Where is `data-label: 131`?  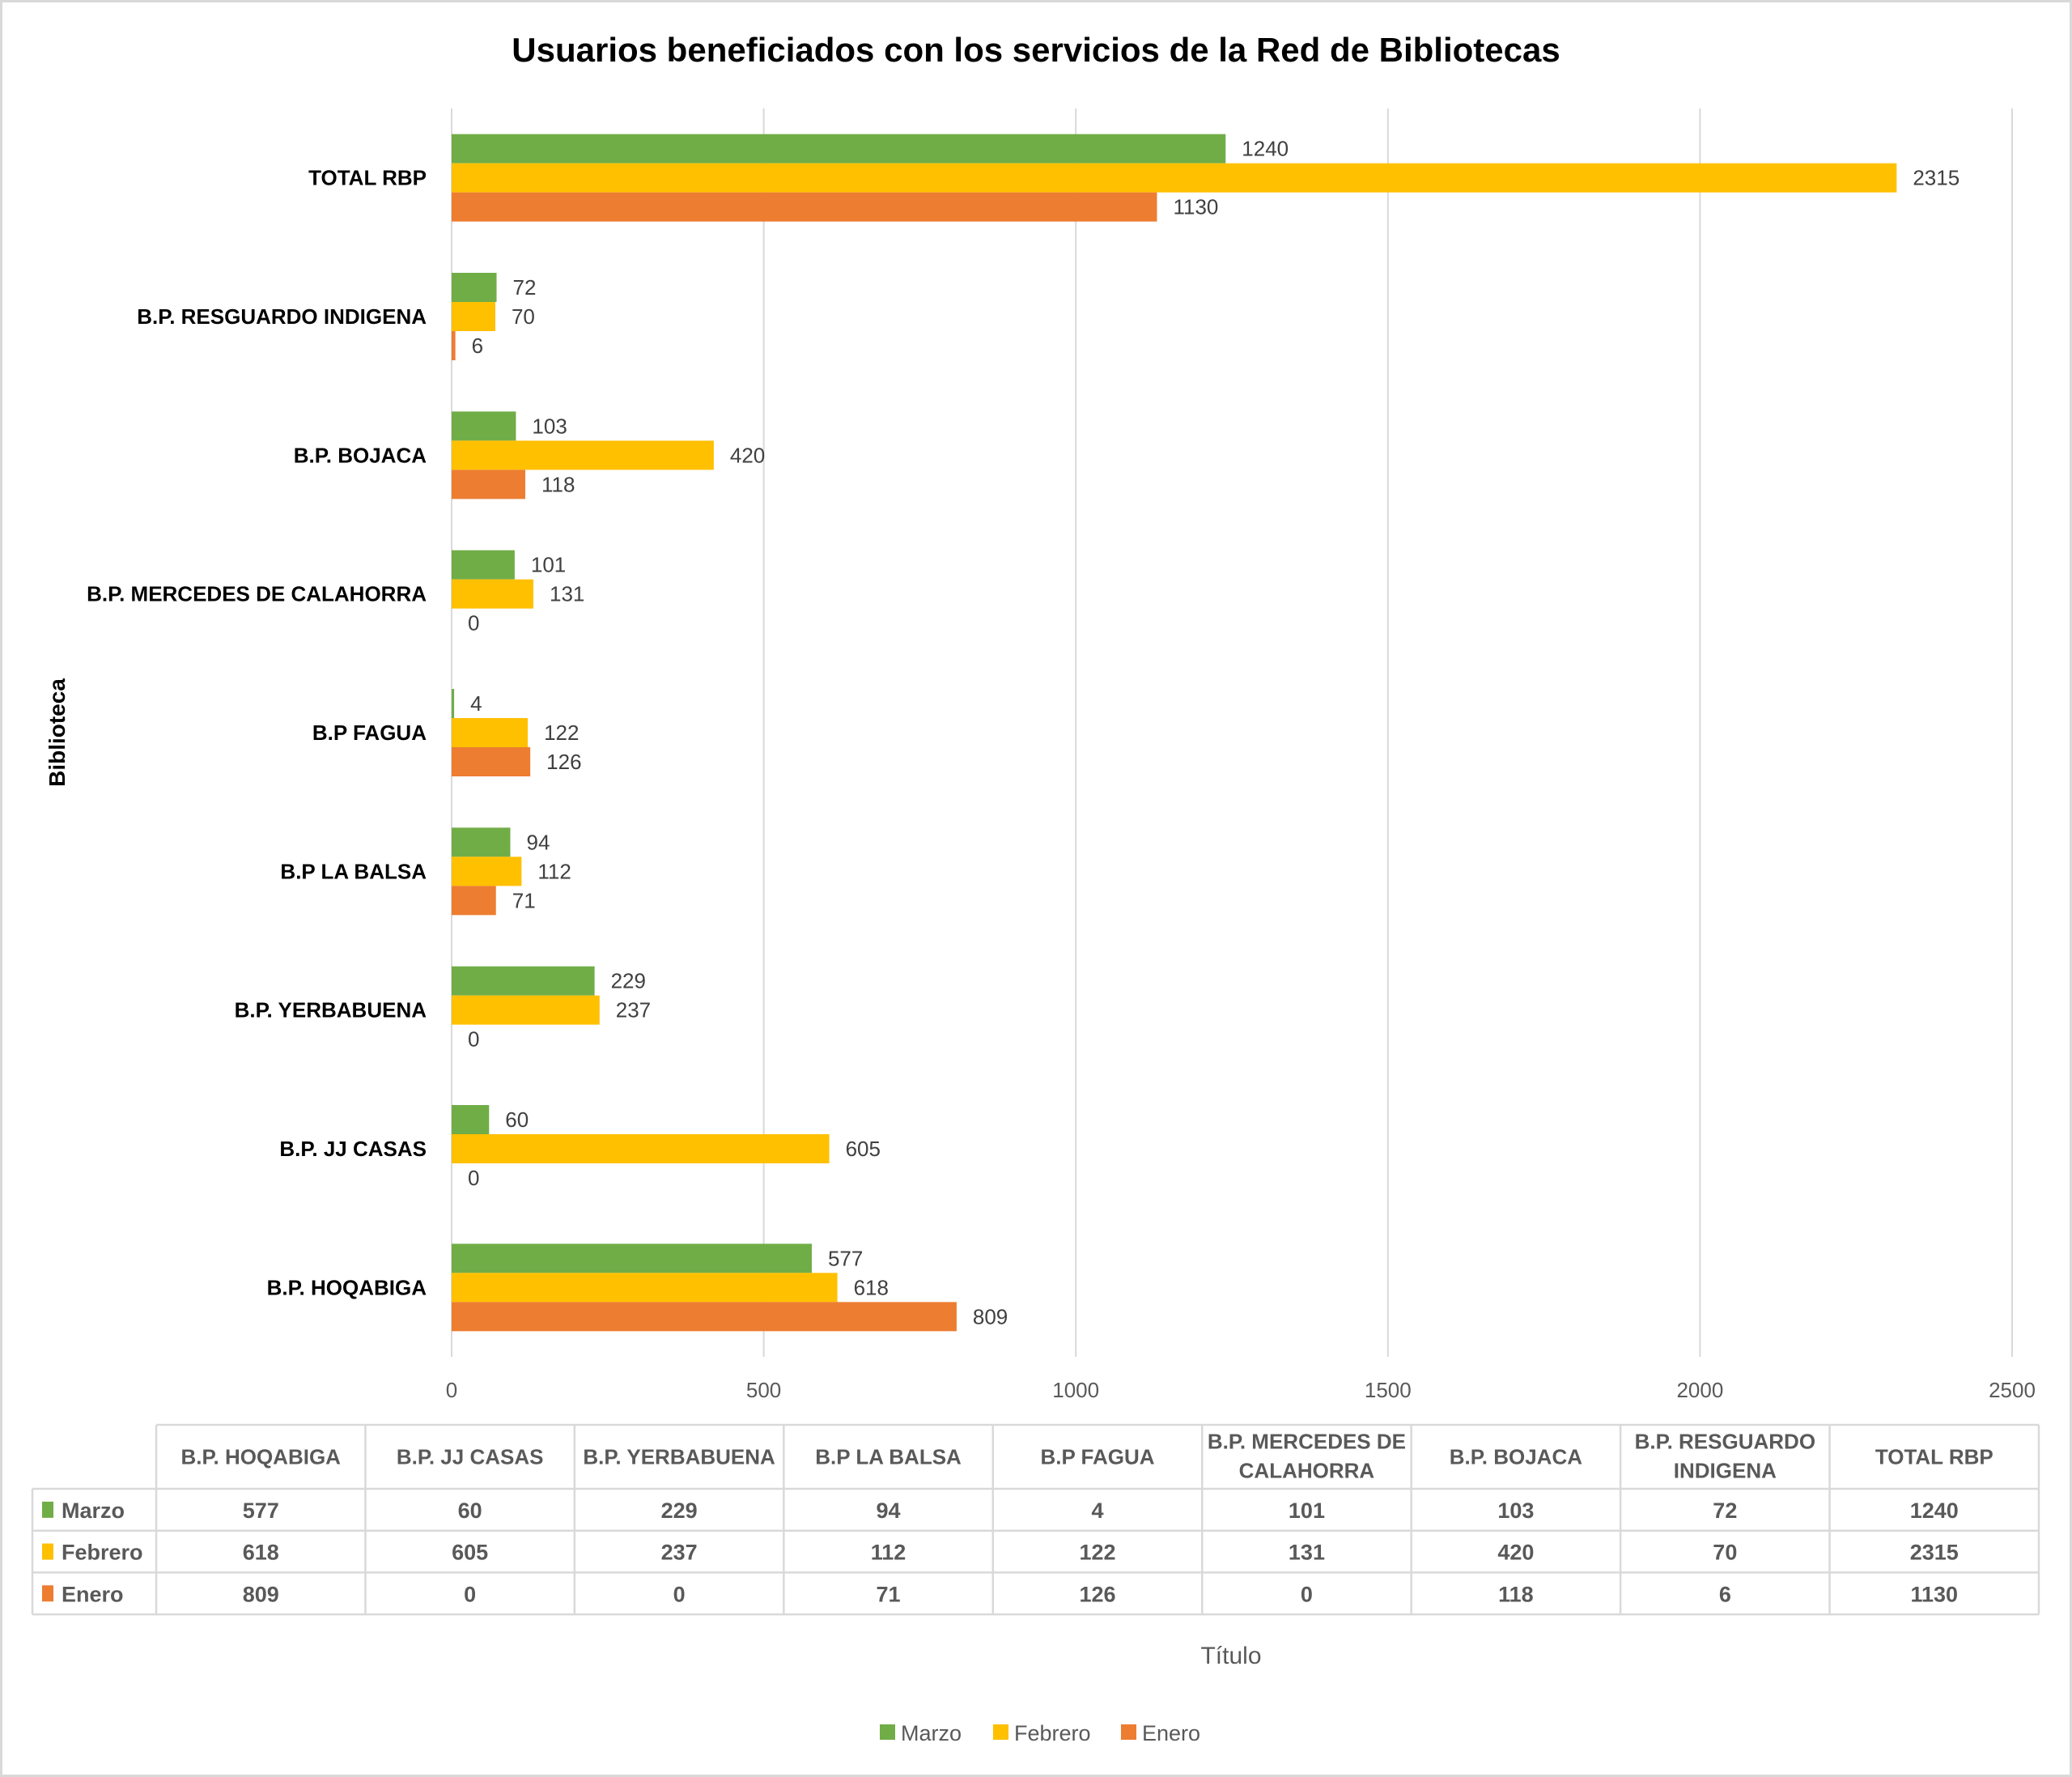 data-label: 131 is located at coordinates (567, 594).